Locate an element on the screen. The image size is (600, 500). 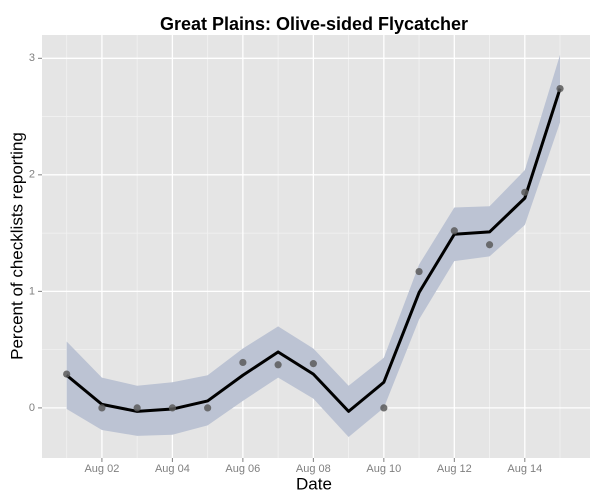
x-tick-label: Aug 08 is located at coordinates (313, 469).